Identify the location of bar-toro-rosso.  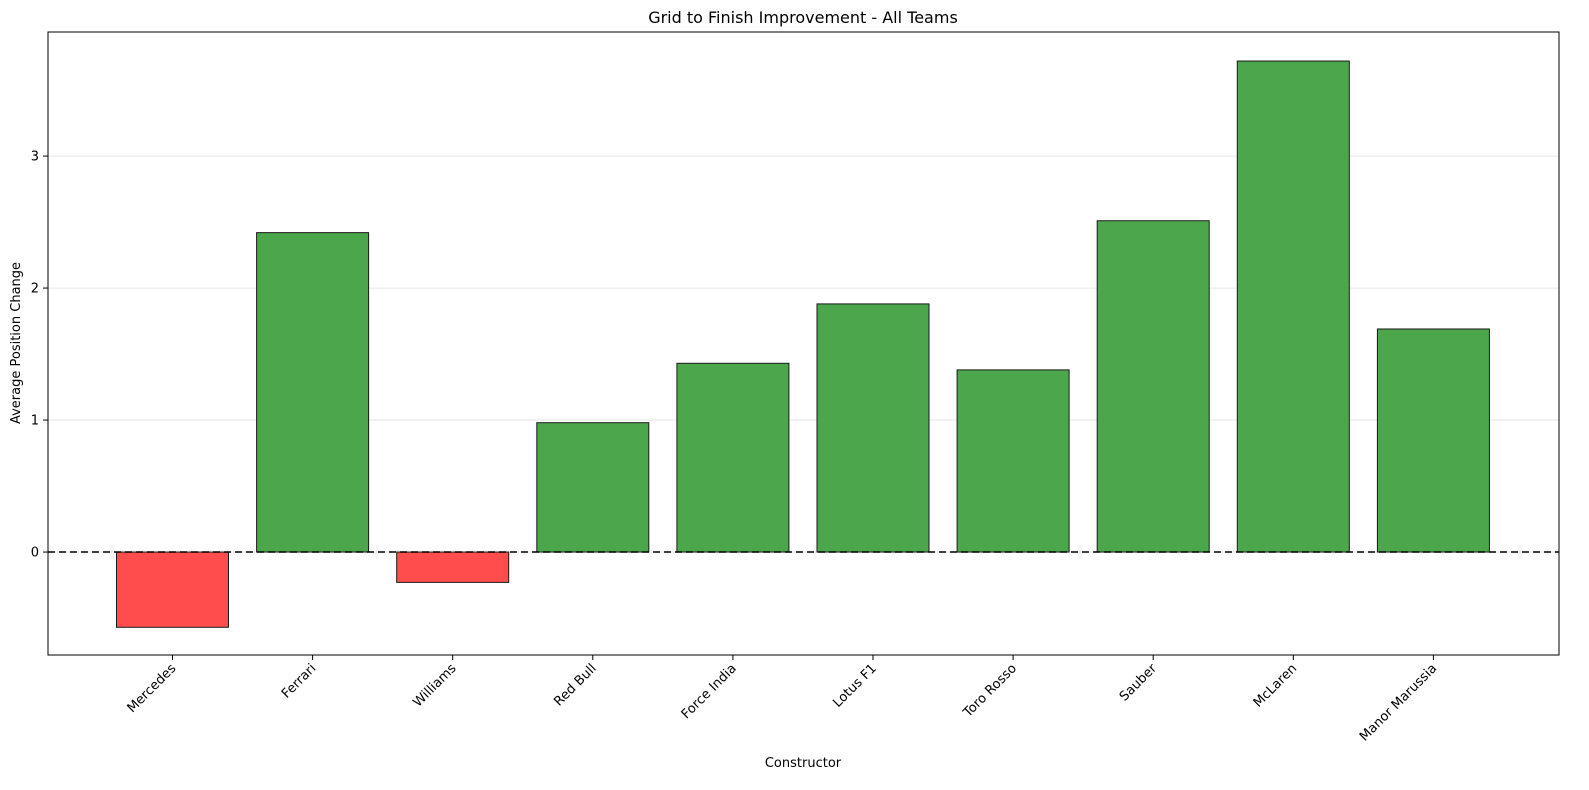
(1013, 461).